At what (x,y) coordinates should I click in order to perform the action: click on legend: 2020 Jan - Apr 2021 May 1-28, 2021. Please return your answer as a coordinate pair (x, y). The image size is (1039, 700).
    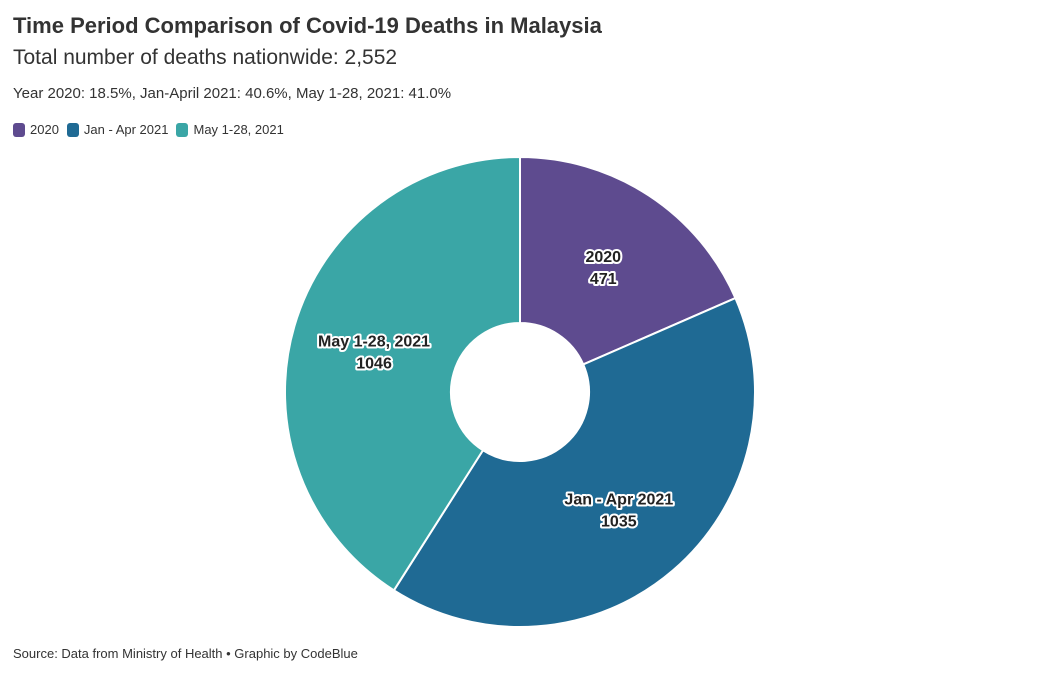
    Looking at the image, I should click on (152, 129).